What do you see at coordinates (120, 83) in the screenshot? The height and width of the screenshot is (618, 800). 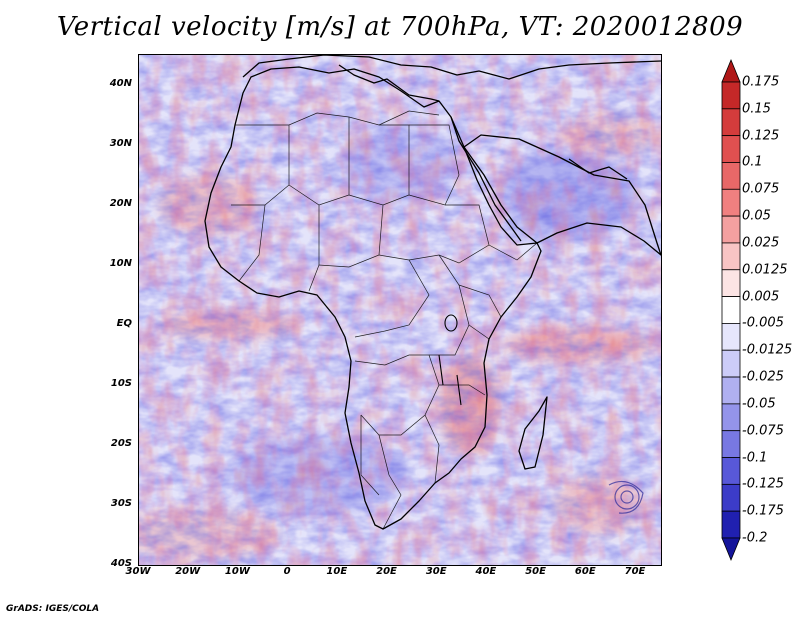 I see `lat-tick-label: 40N` at bounding box center [120, 83].